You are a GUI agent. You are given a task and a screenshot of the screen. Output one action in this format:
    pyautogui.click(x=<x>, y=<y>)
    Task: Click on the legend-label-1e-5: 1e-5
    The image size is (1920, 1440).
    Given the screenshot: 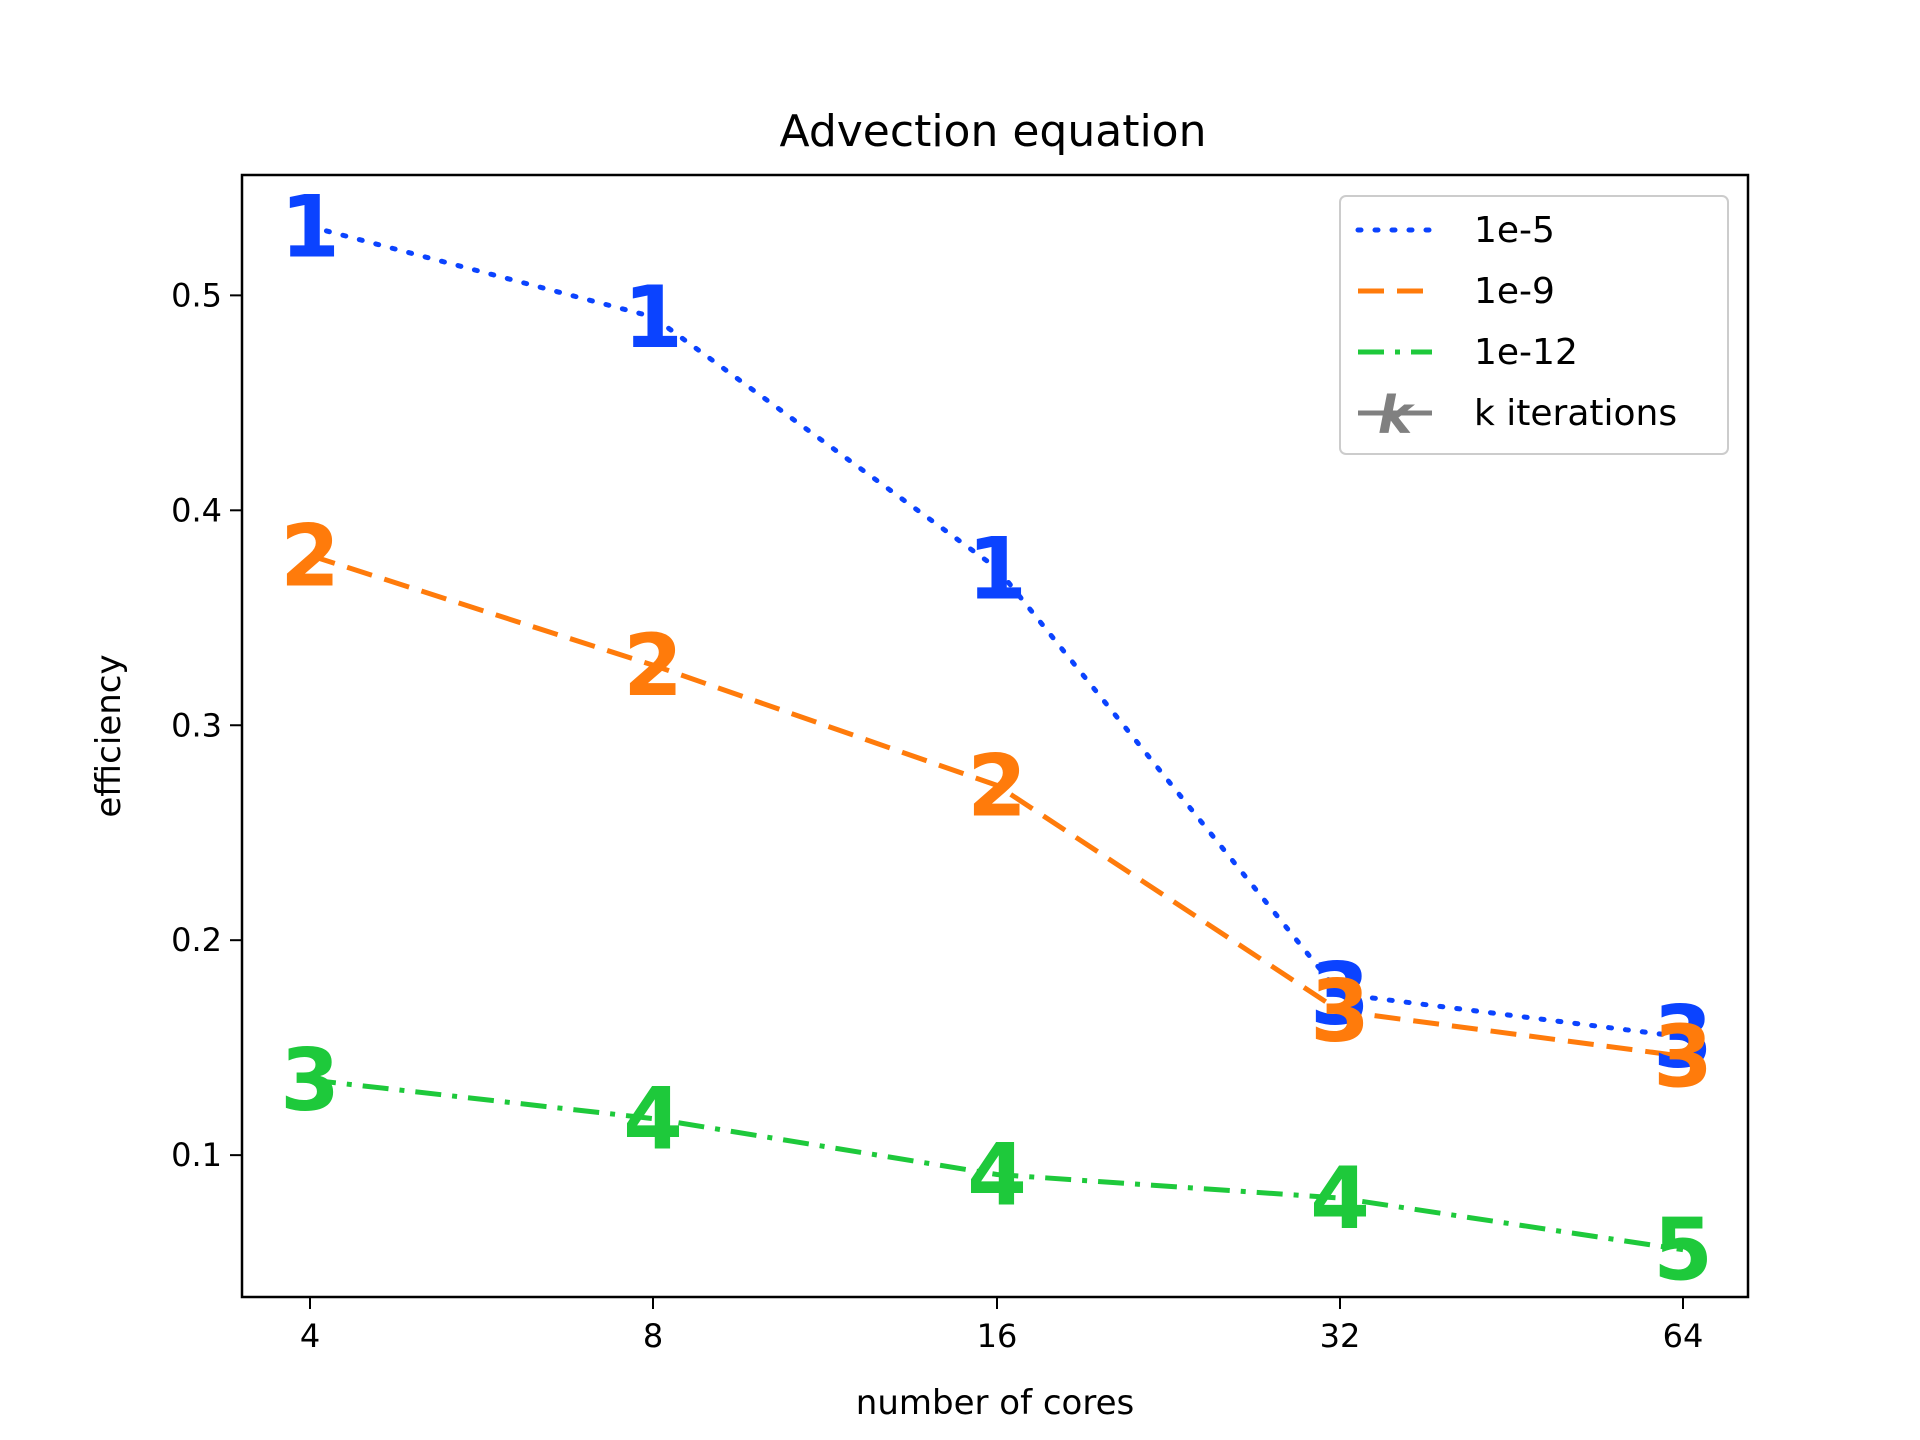 What is the action you would take?
    pyautogui.click(x=1514, y=230)
    